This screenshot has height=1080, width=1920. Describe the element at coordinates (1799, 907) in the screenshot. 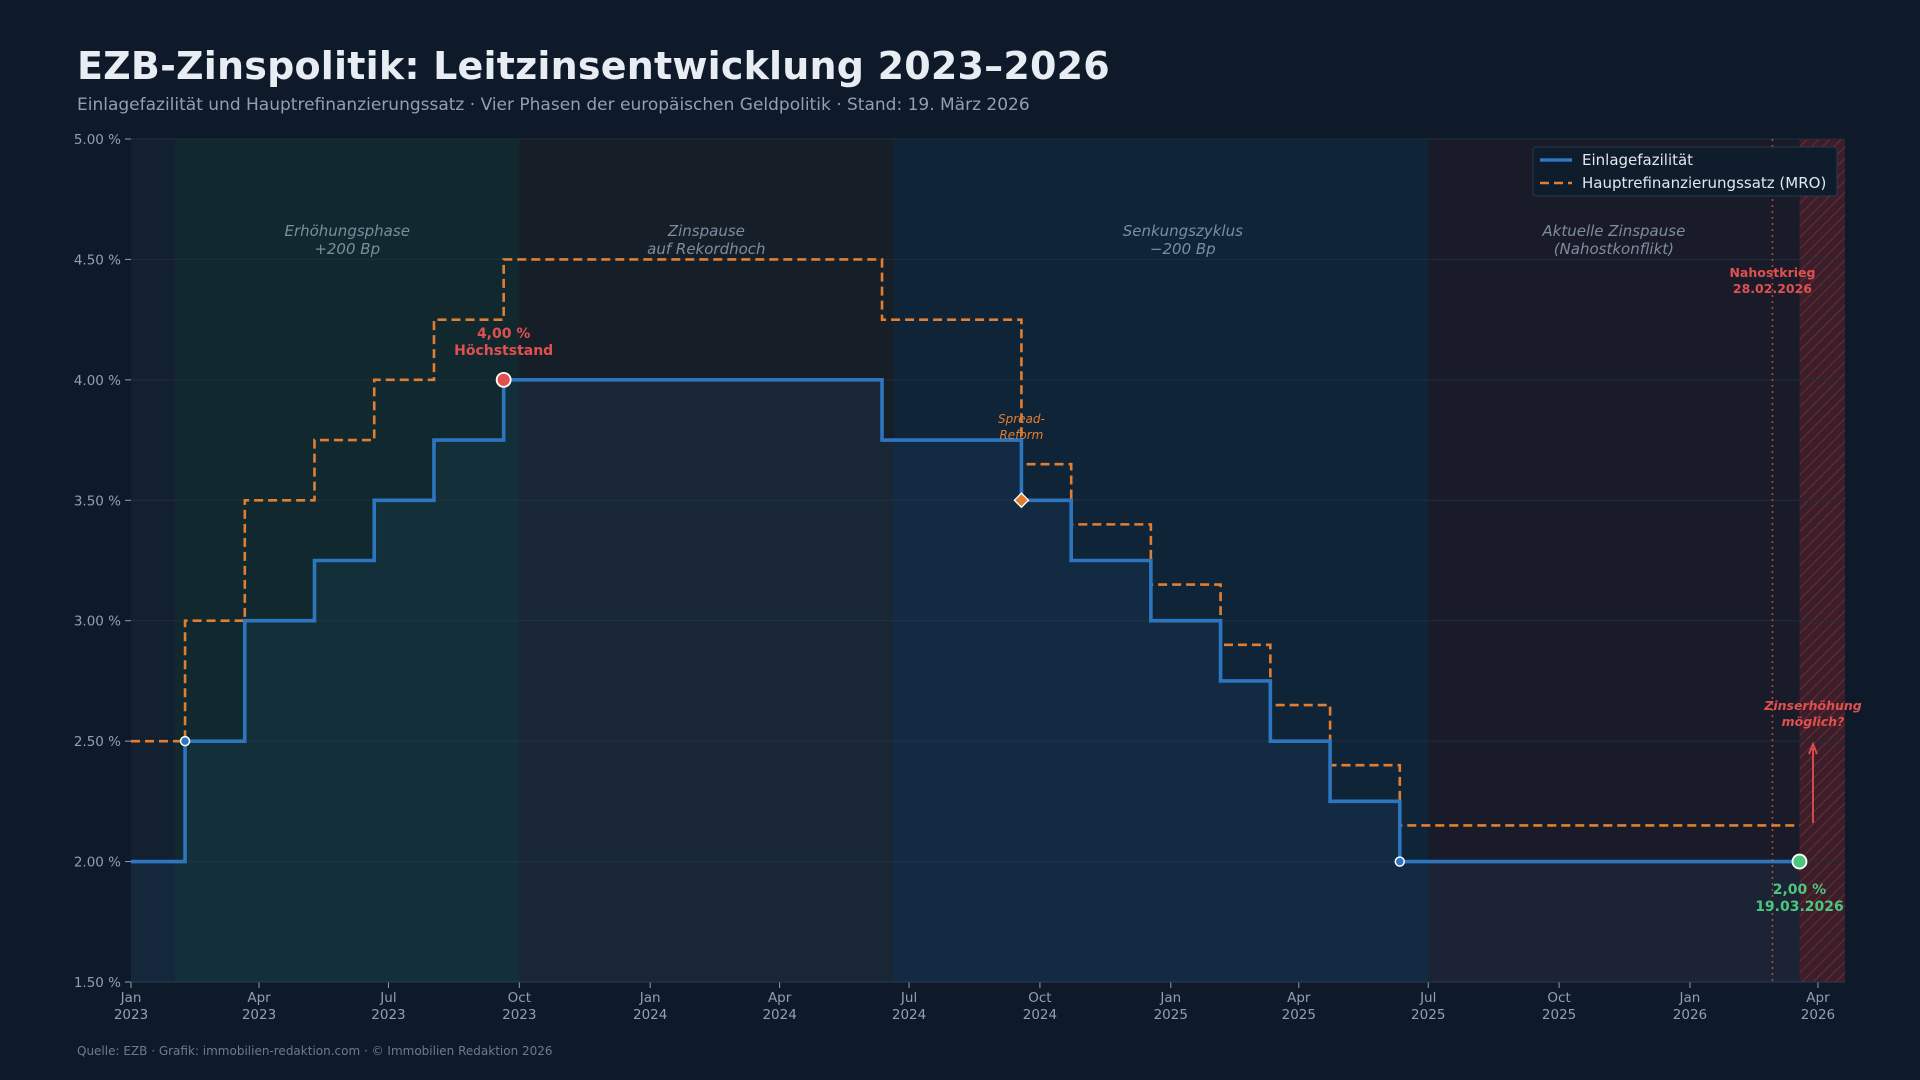

I see `current-annotation: 19.03.2026` at that location.